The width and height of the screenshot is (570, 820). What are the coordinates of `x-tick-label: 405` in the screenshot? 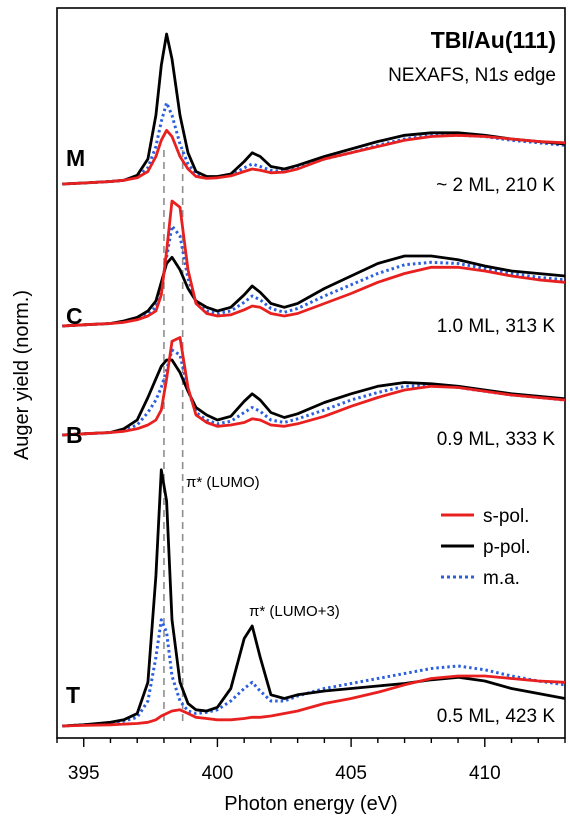 It's located at (351, 773).